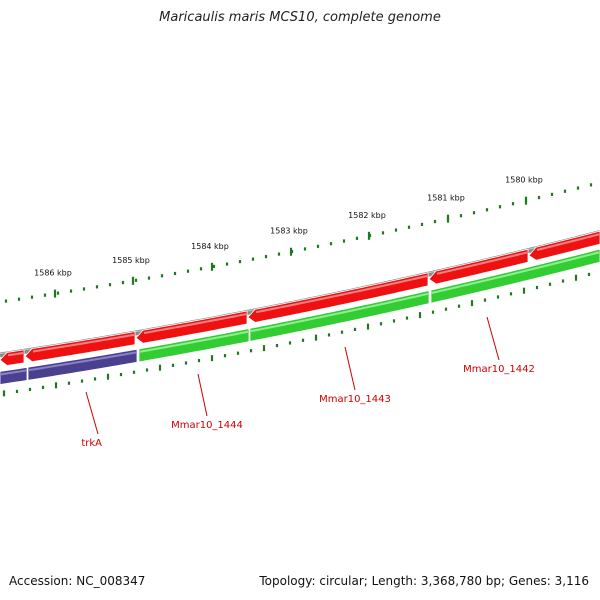 The height and width of the screenshot is (600, 600). Describe the element at coordinates (91, 443) in the screenshot. I see `gene-label: trkA` at that location.